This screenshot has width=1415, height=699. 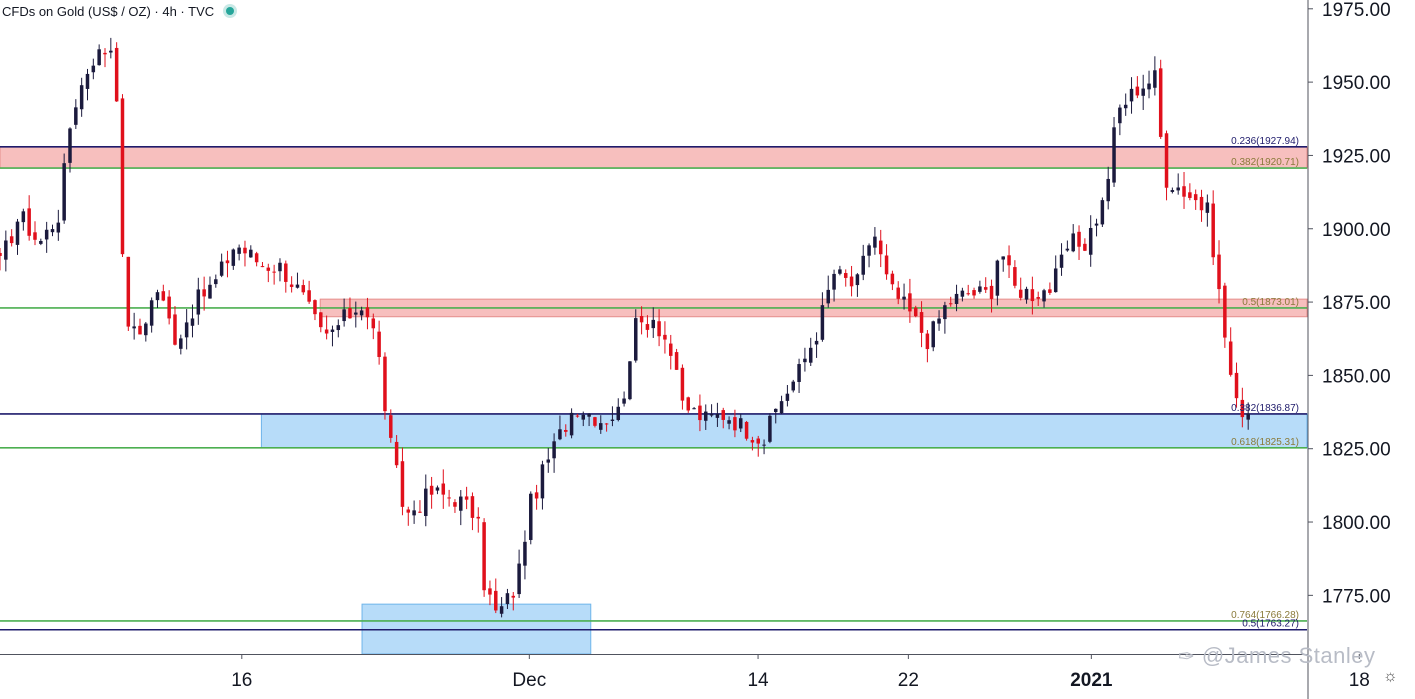 What do you see at coordinates (1356, 303) in the screenshot?
I see `price-tick-label: 1875.00` at bounding box center [1356, 303].